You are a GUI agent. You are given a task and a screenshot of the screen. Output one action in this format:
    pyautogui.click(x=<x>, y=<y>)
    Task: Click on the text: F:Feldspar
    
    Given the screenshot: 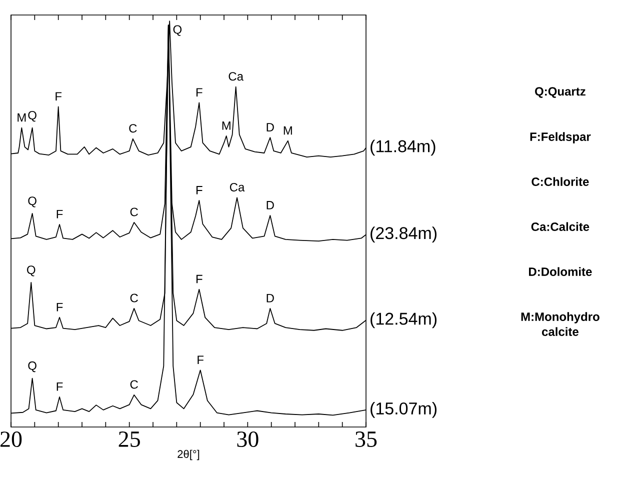 What is the action you would take?
    pyautogui.click(x=560, y=138)
    